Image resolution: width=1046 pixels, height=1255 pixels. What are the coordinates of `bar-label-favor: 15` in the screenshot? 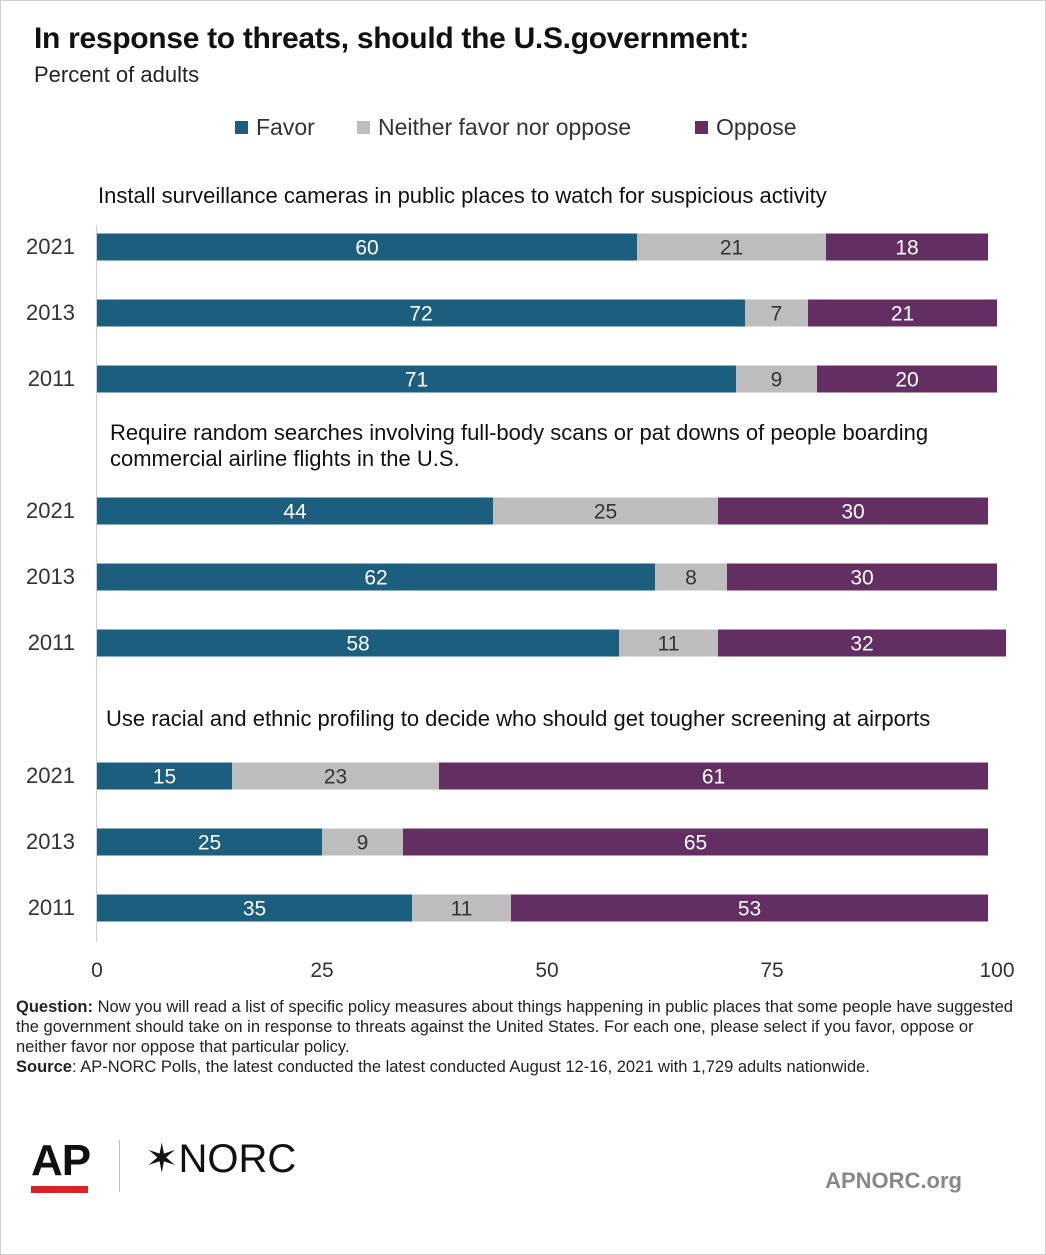 It's located at (164, 777).